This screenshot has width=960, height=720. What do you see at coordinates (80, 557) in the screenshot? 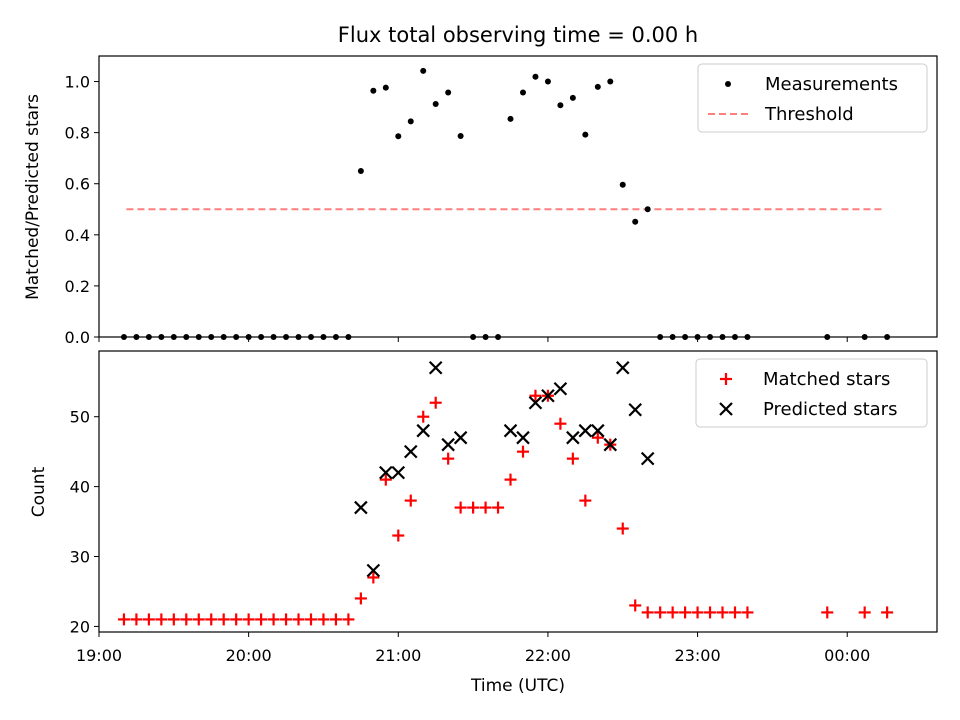
I see `bottom-ytick-label: 30` at bounding box center [80, 557].